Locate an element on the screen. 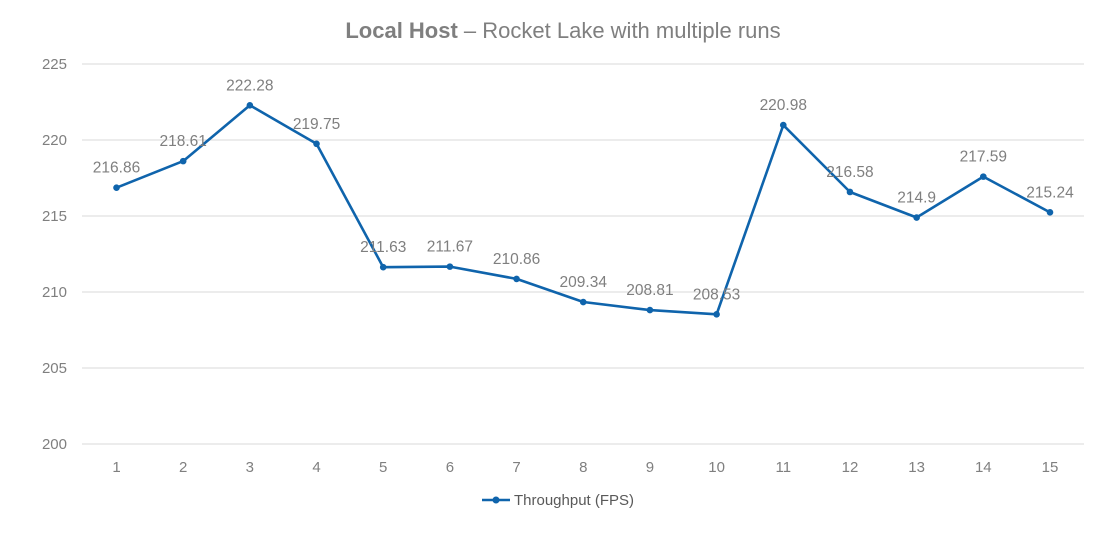 The height and width of the screenshot is (545, 1109). x-tick-label: 5 is located at coordinates (383, 467).